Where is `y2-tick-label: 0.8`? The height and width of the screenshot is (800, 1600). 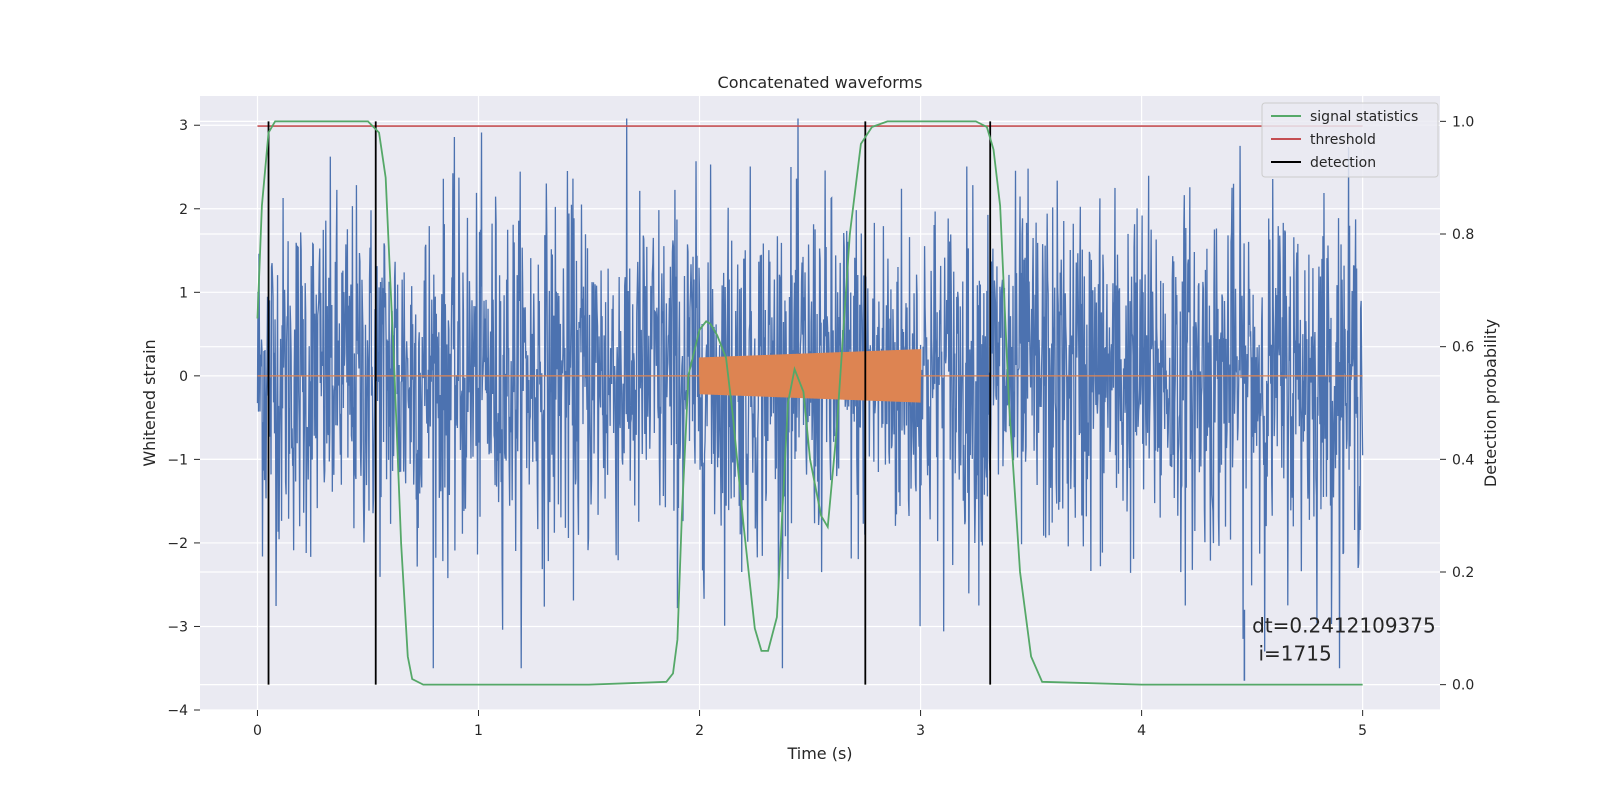 y2-tick-label: 0.8 is located at coordinates (1463, 235).